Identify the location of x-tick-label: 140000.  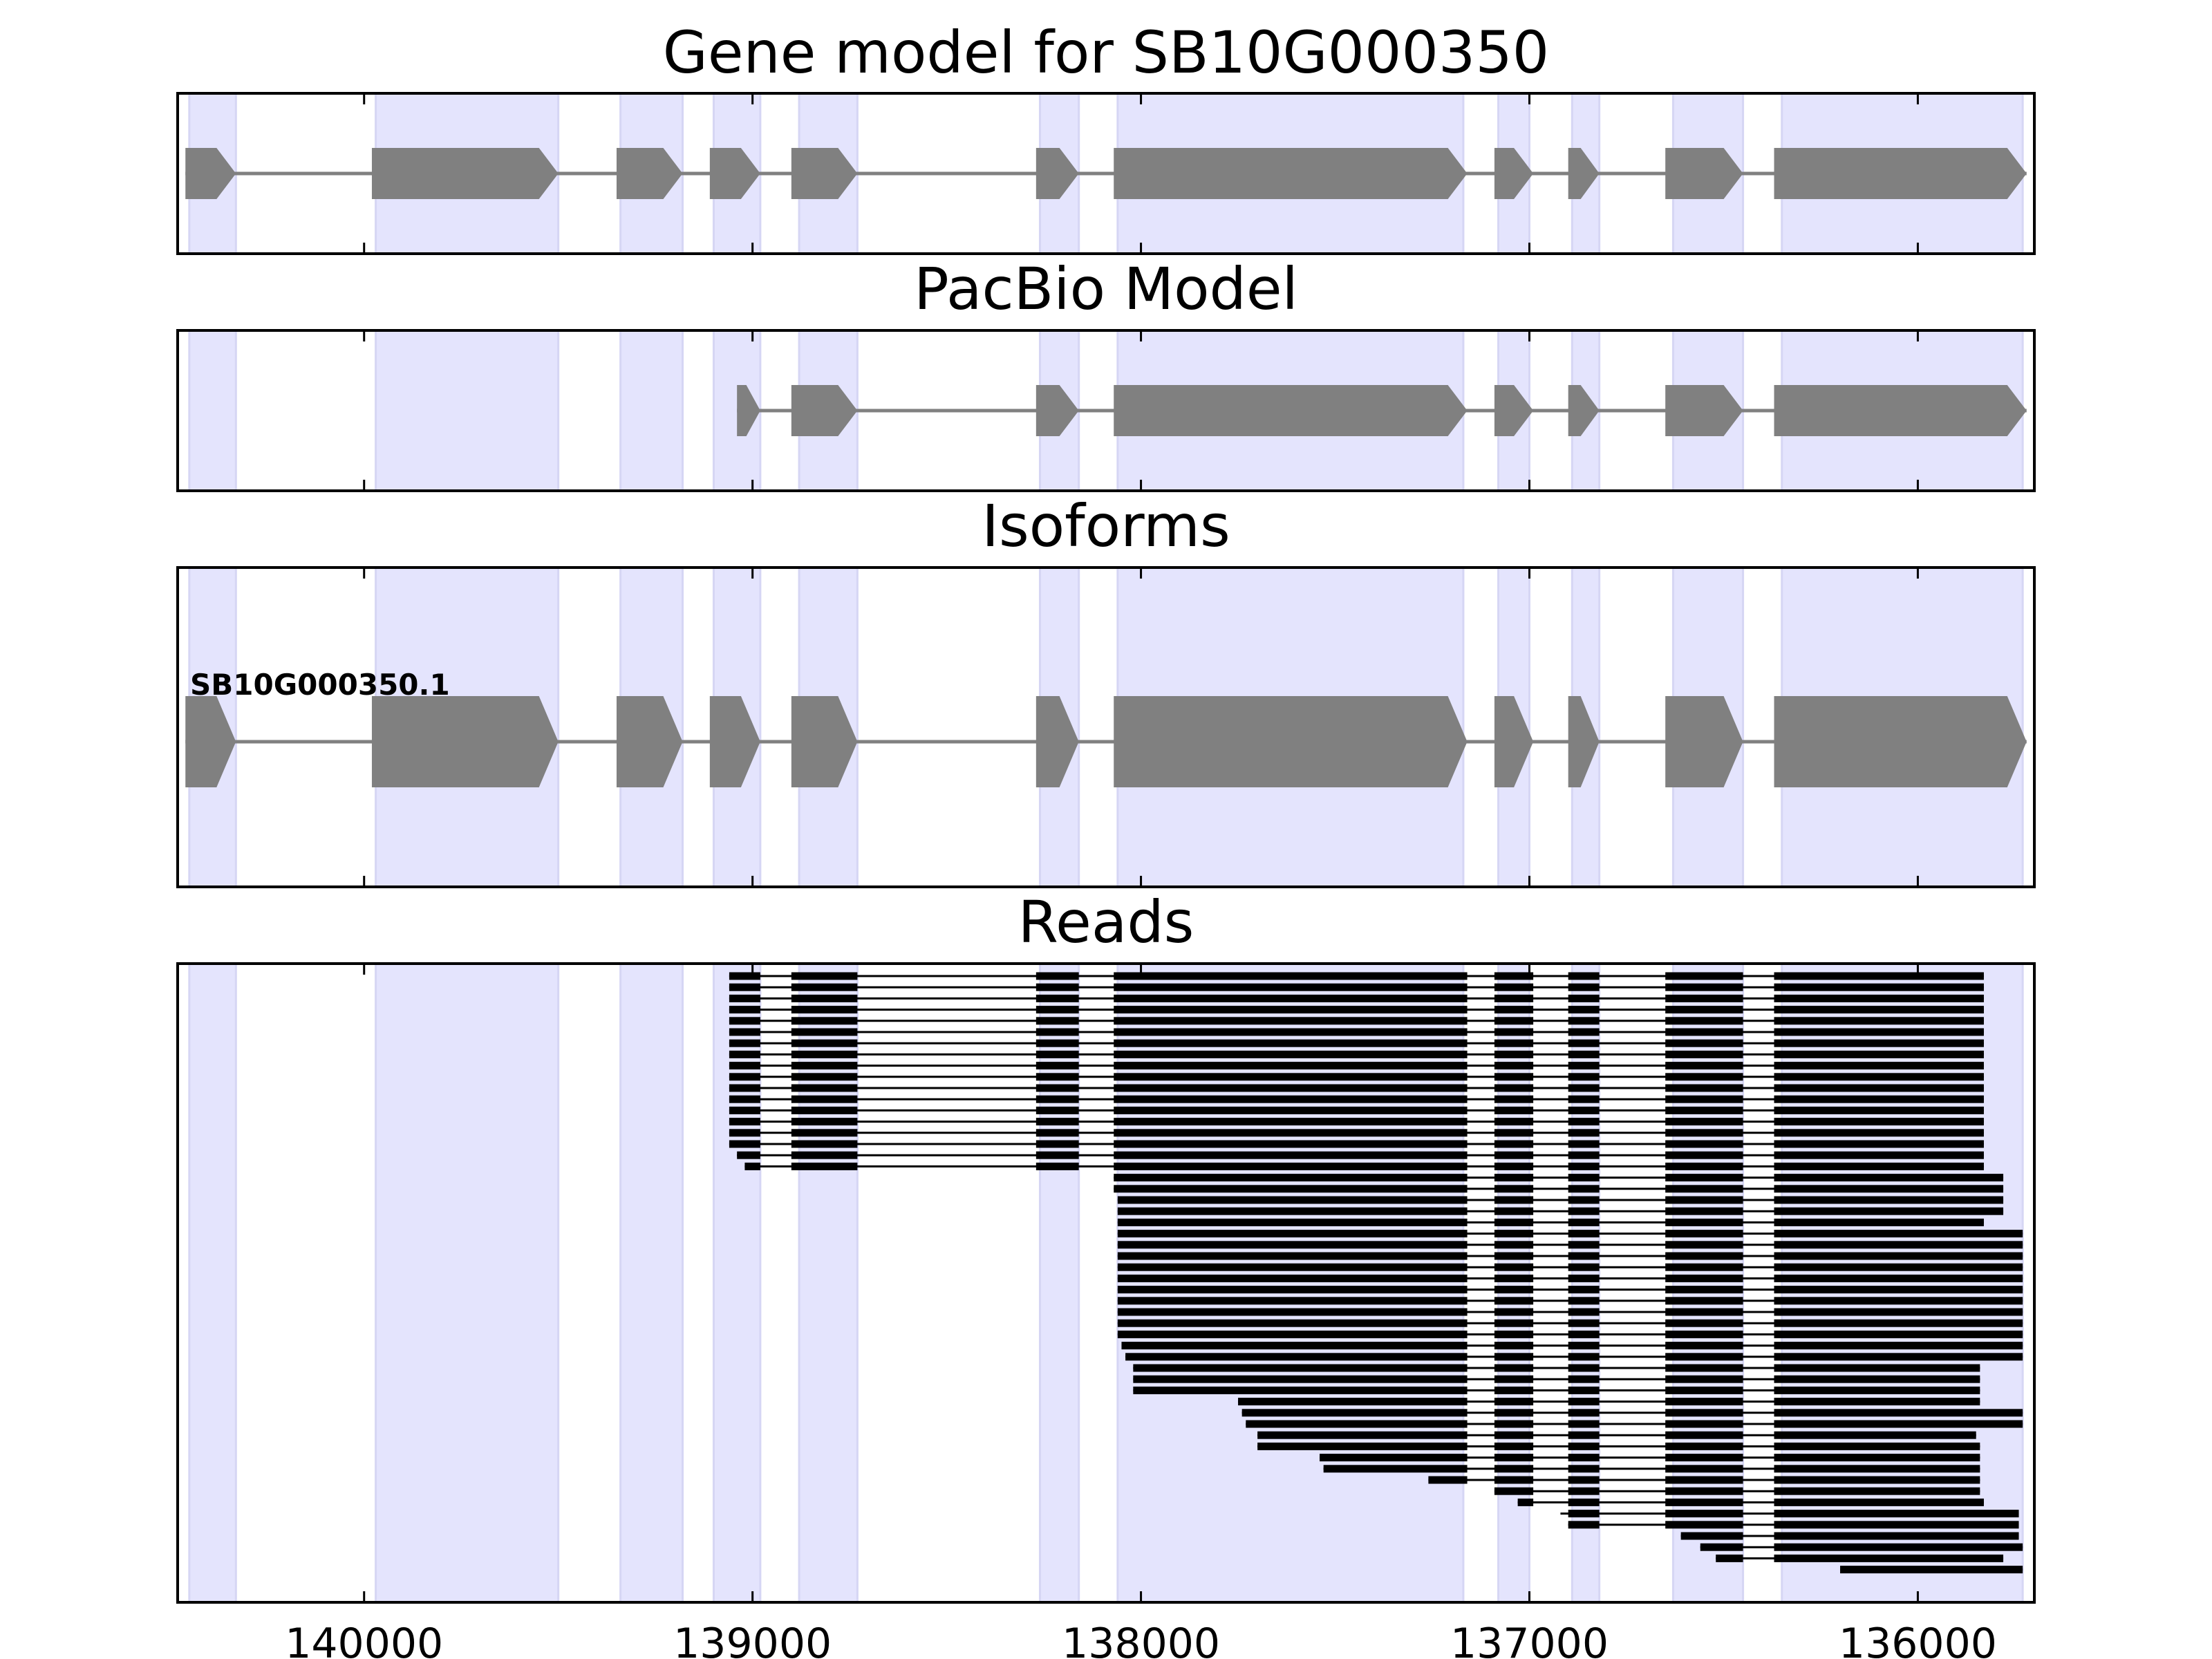
(364, 1639).